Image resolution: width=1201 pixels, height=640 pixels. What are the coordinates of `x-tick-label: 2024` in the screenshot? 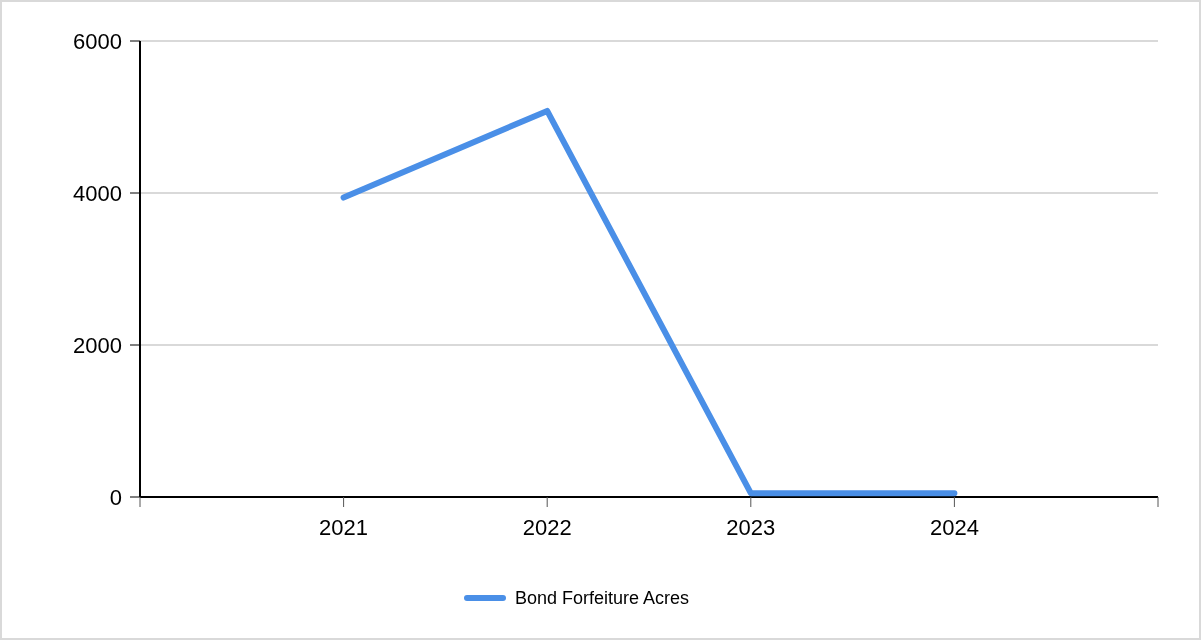 It's located at (954, 527).